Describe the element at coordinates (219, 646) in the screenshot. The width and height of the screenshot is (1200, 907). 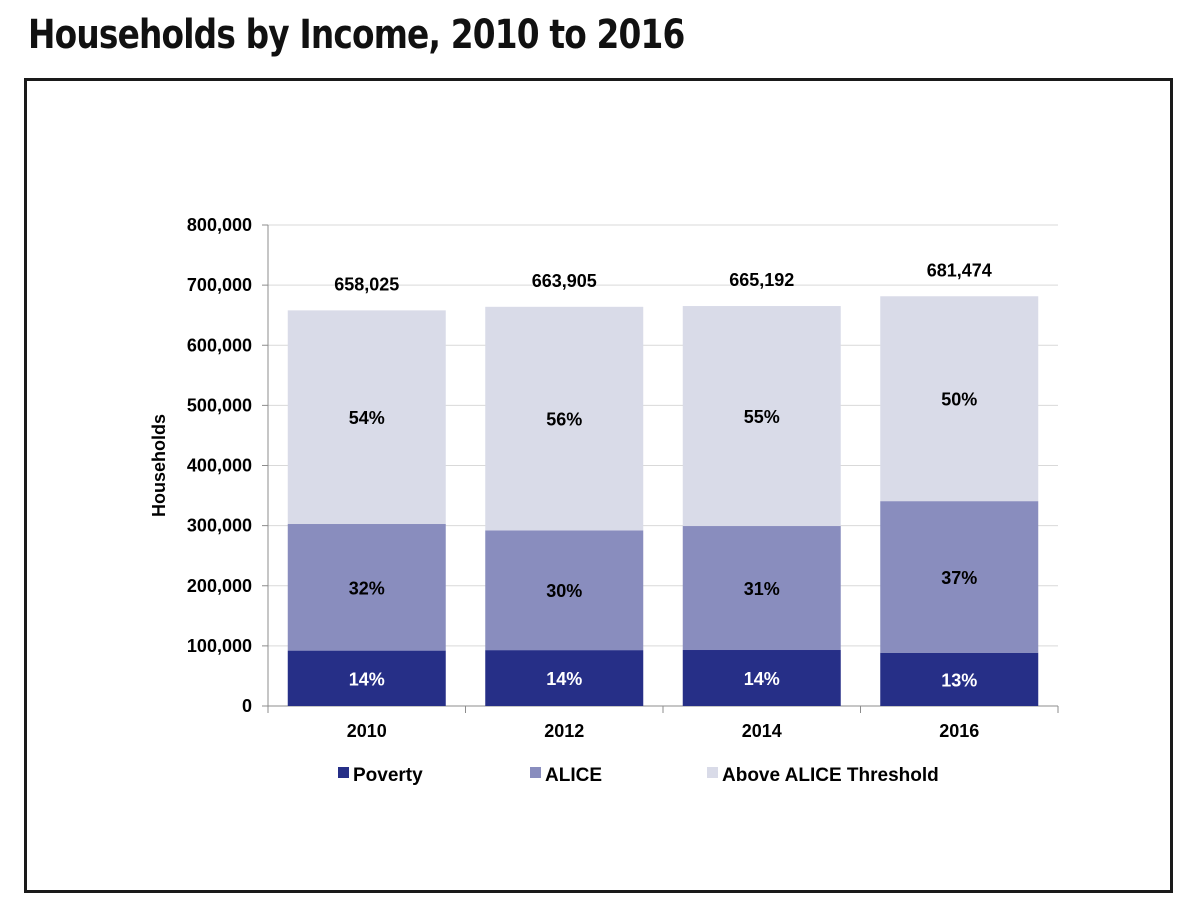
I see `y-tick-label-1: 100,000` at that location.